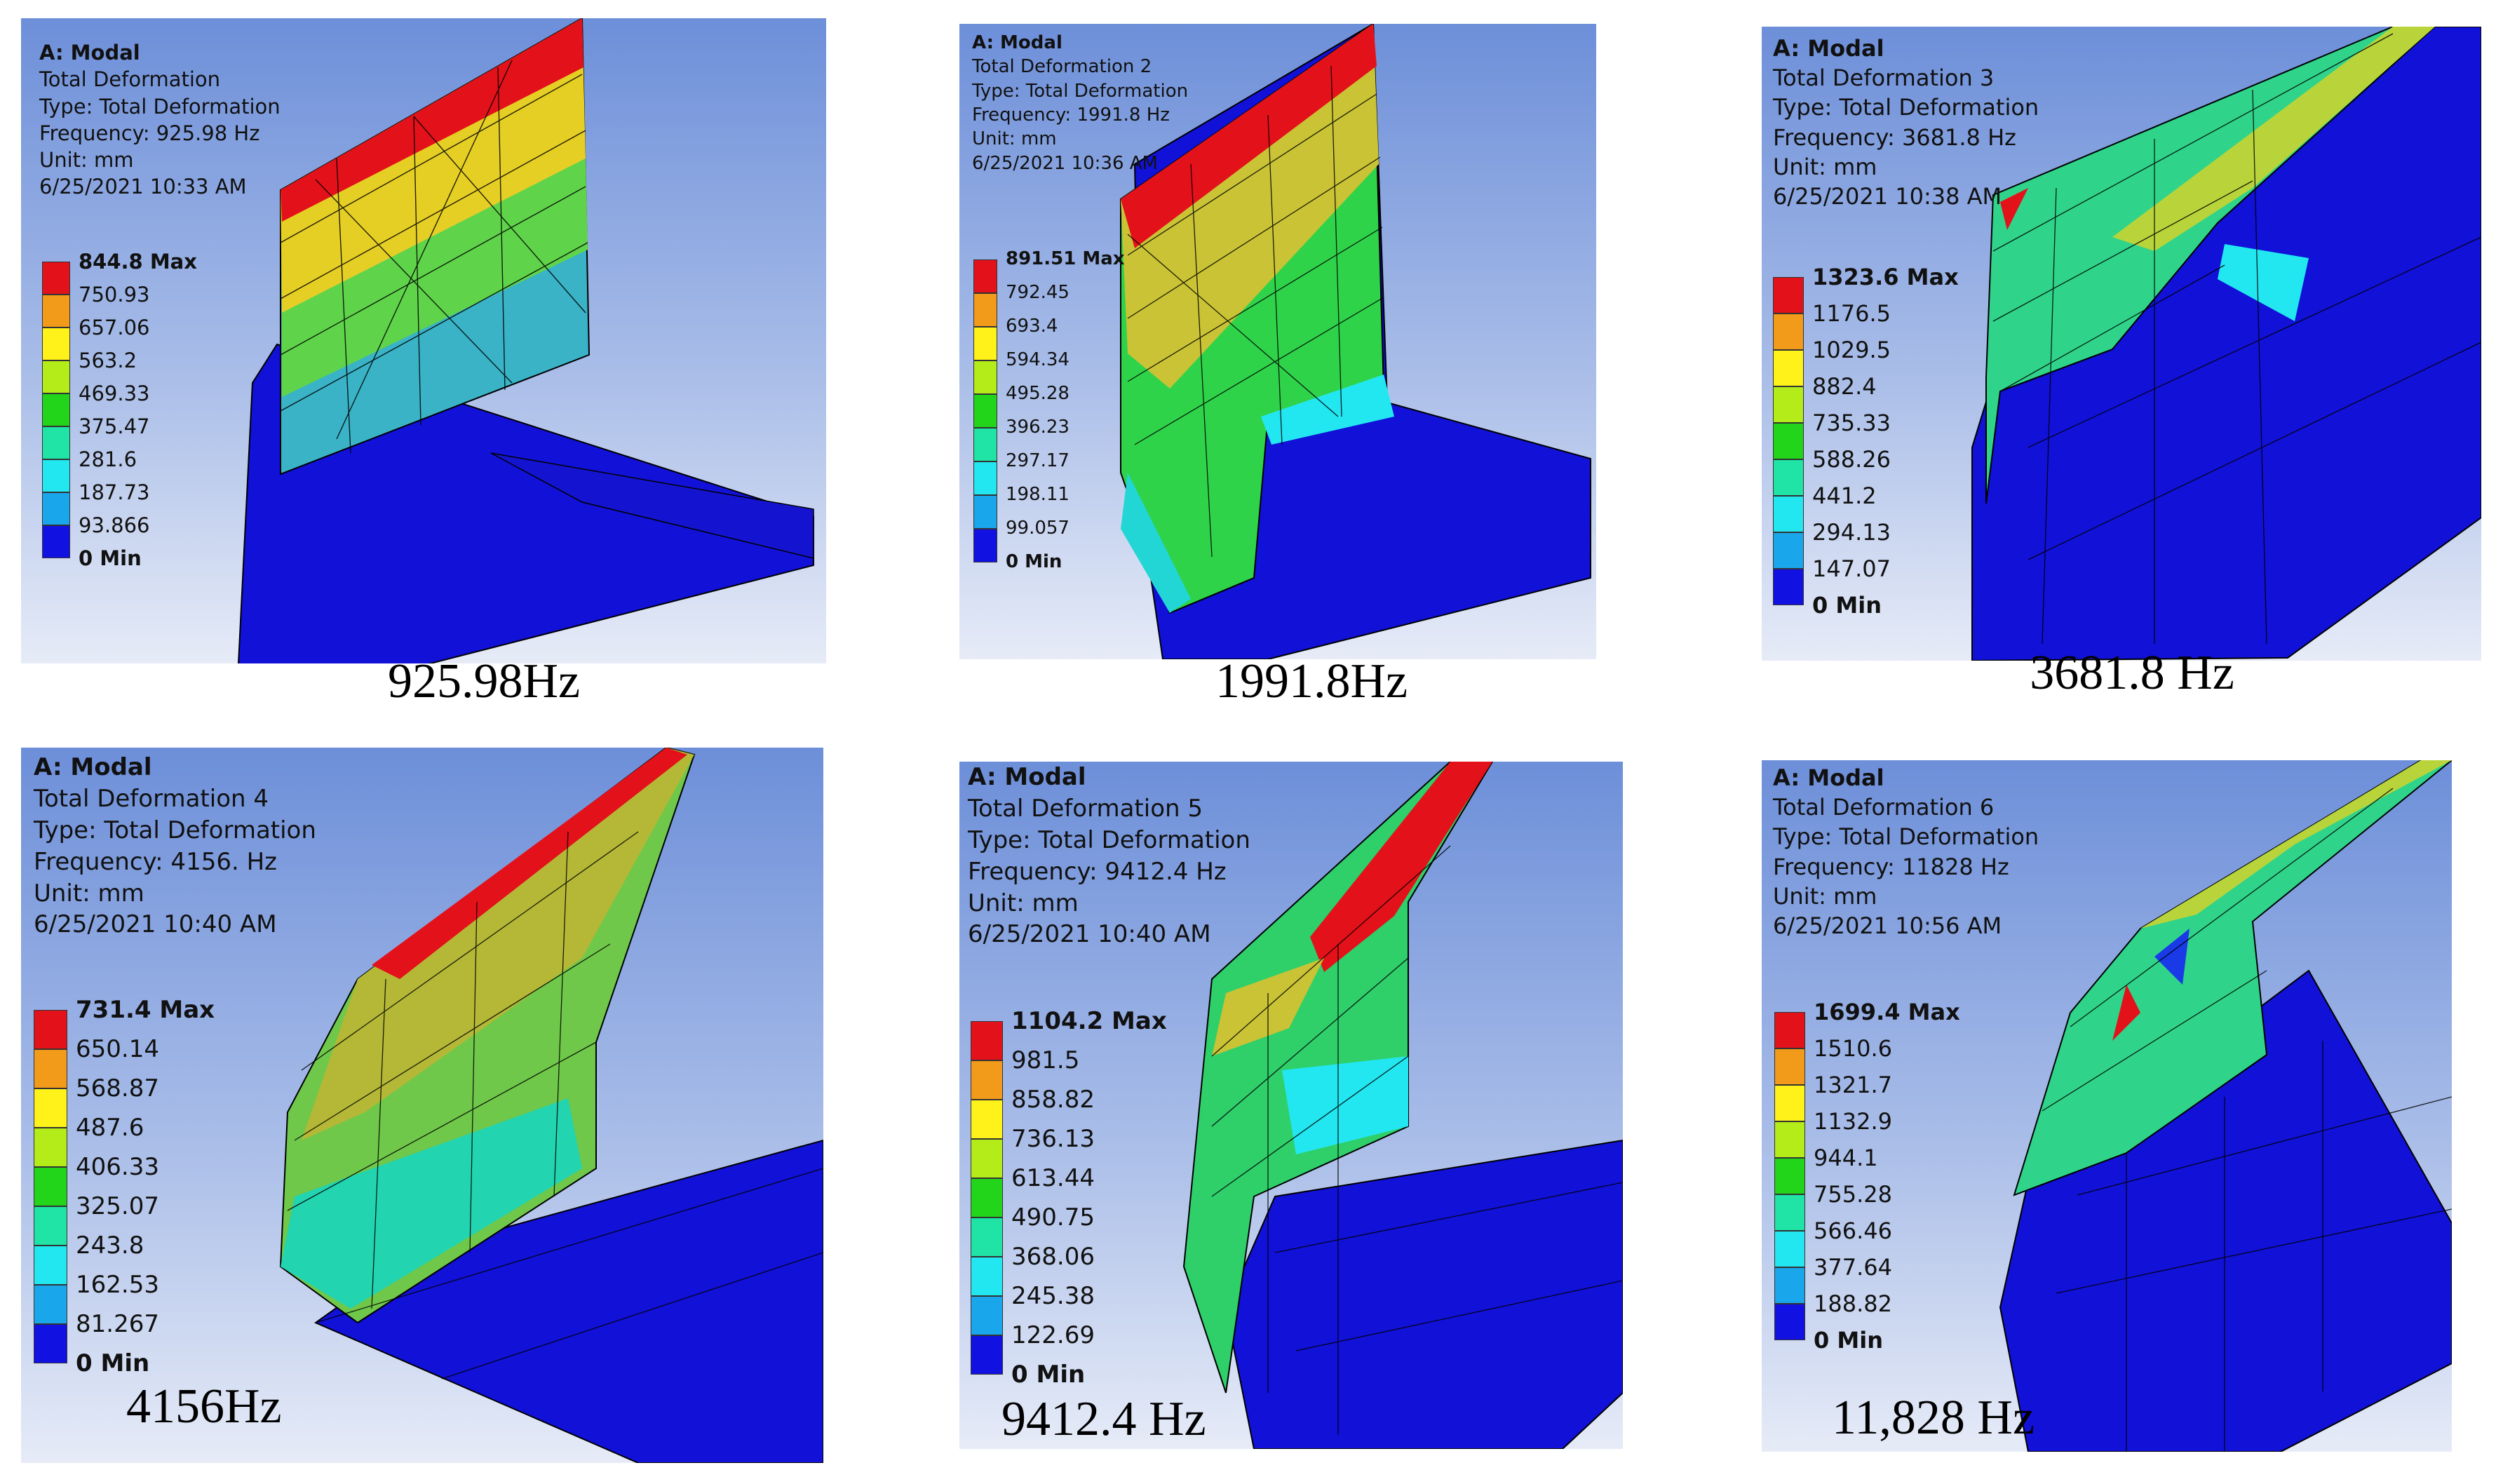  Describe the element at coordinates (156, 925) in the screenshot. I see `timestamp-label: 6/25/2021 10:40 AM` at that location.